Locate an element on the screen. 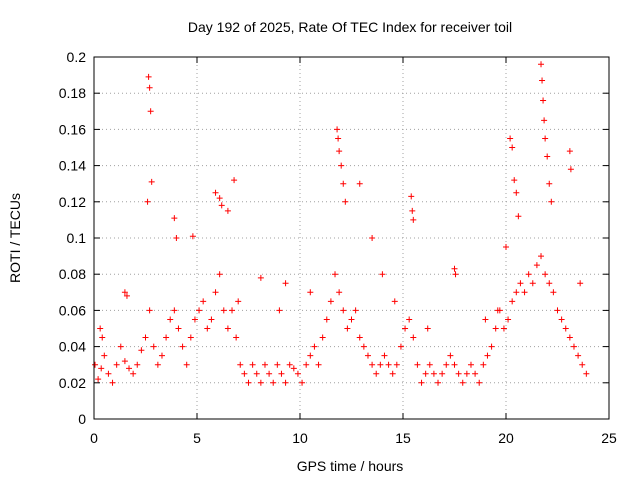  x-tick-label: 5 is located at coordinates (197, 438).